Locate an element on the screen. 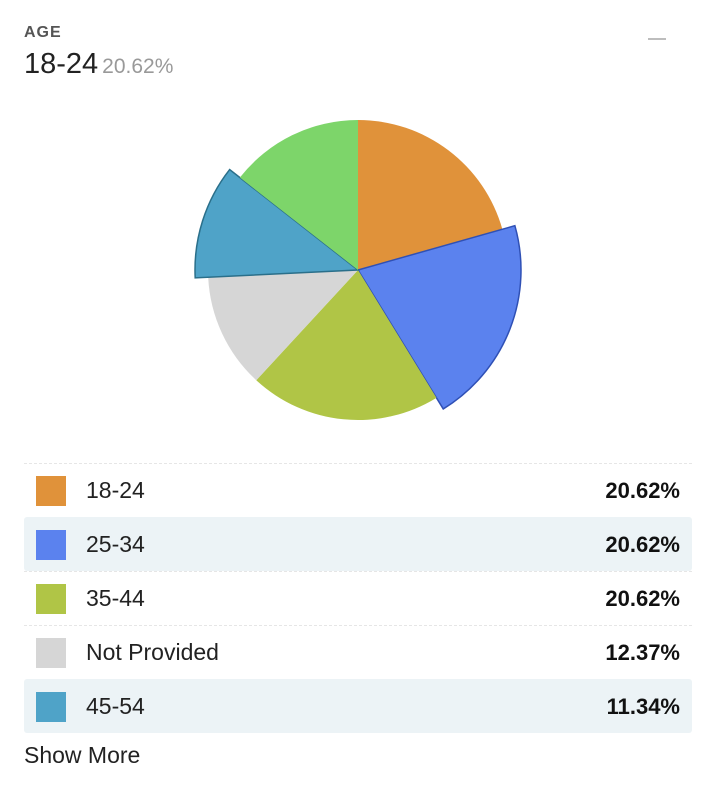 The image size is (712, 788). legend-row-35-44: 35-44 20.62% is located at coordinates (358, 598).